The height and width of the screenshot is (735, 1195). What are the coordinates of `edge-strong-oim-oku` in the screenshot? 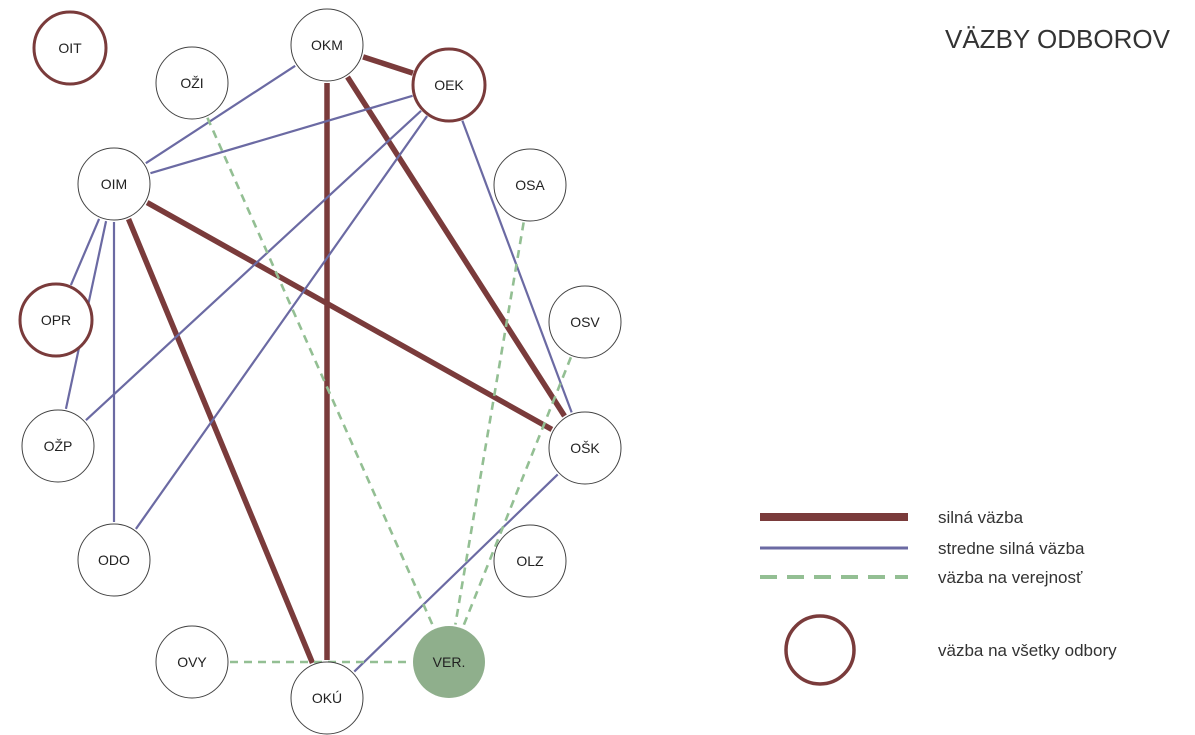 It's located at (220, 441).